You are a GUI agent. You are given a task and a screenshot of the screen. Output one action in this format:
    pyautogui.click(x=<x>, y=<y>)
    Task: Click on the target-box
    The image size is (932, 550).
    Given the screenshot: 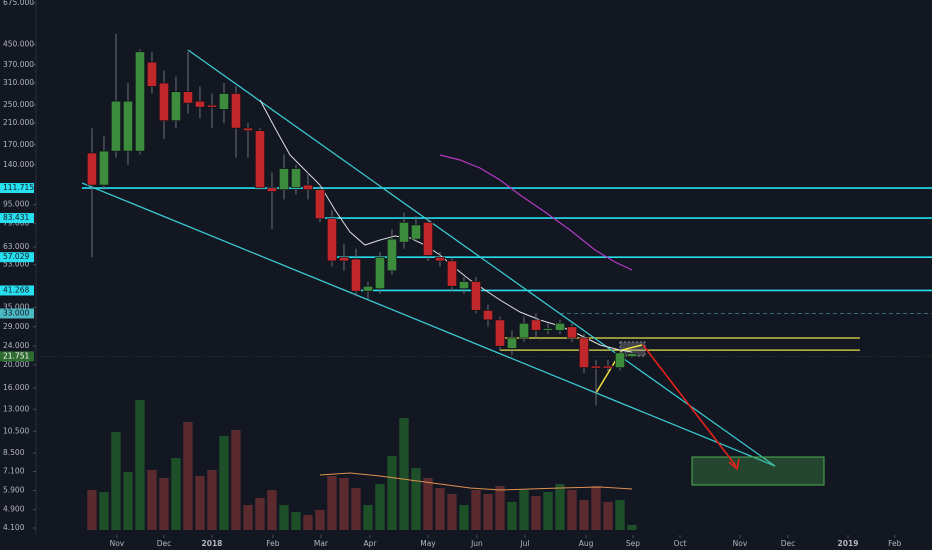 What is the action you would take?
    pyautogui.click(x=758, y=471)
    